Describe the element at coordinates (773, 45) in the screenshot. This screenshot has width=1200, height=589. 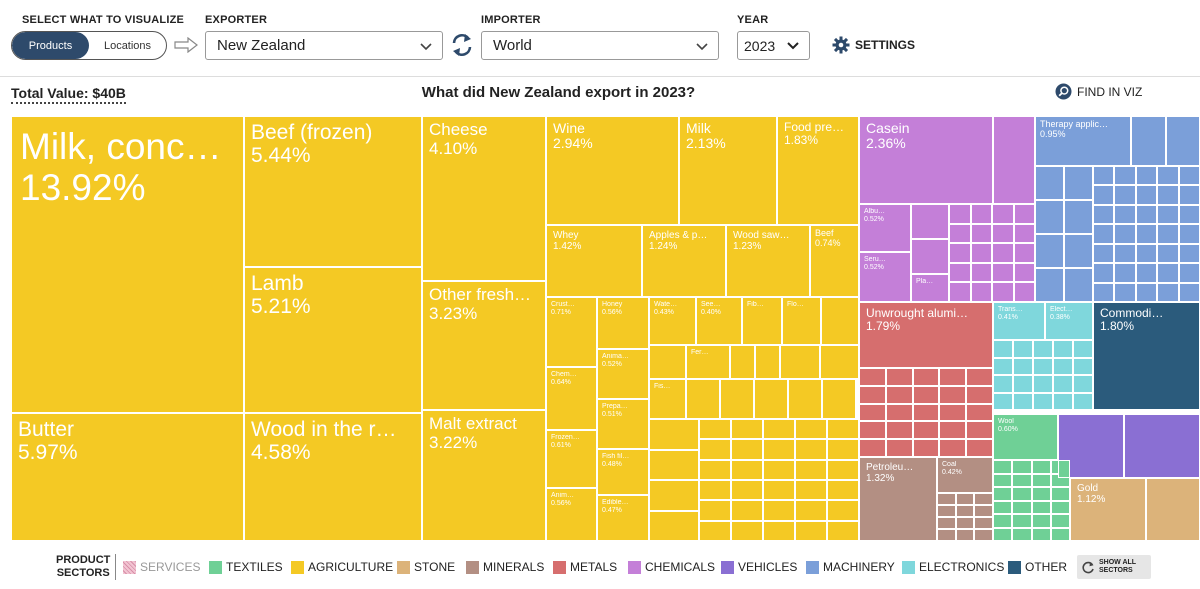
I see `year-select: 2023` at that location.